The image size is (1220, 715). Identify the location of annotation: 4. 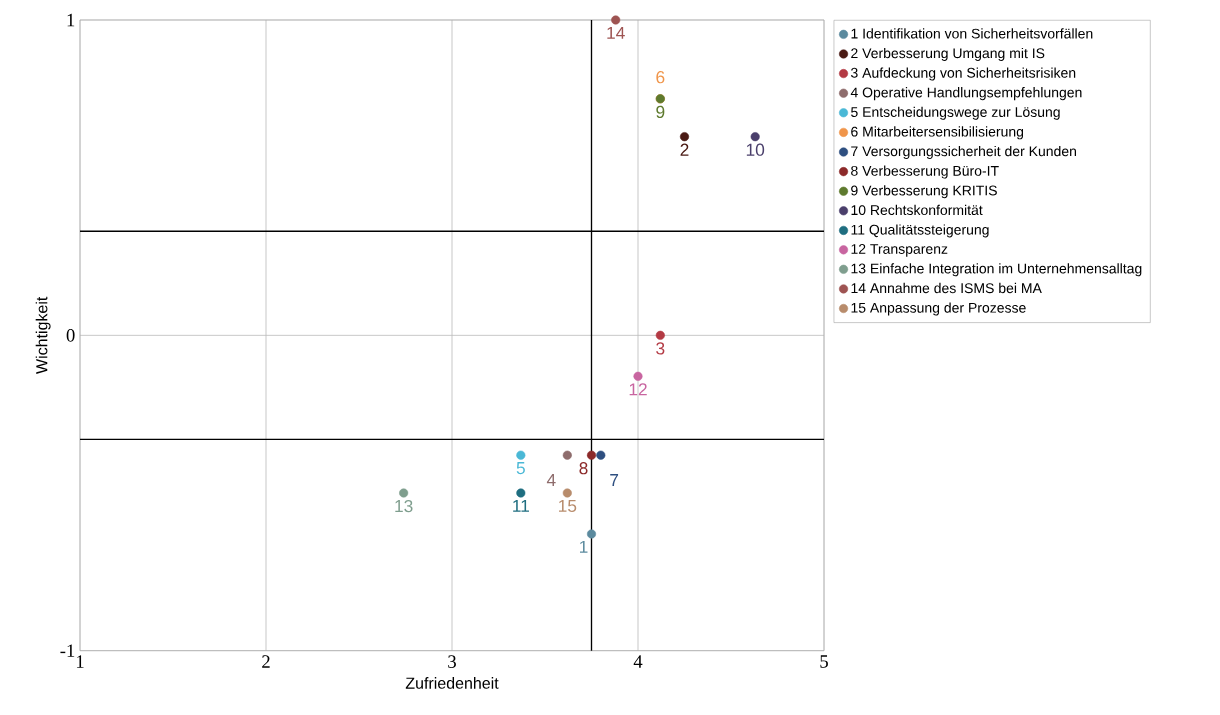
(551, 480).